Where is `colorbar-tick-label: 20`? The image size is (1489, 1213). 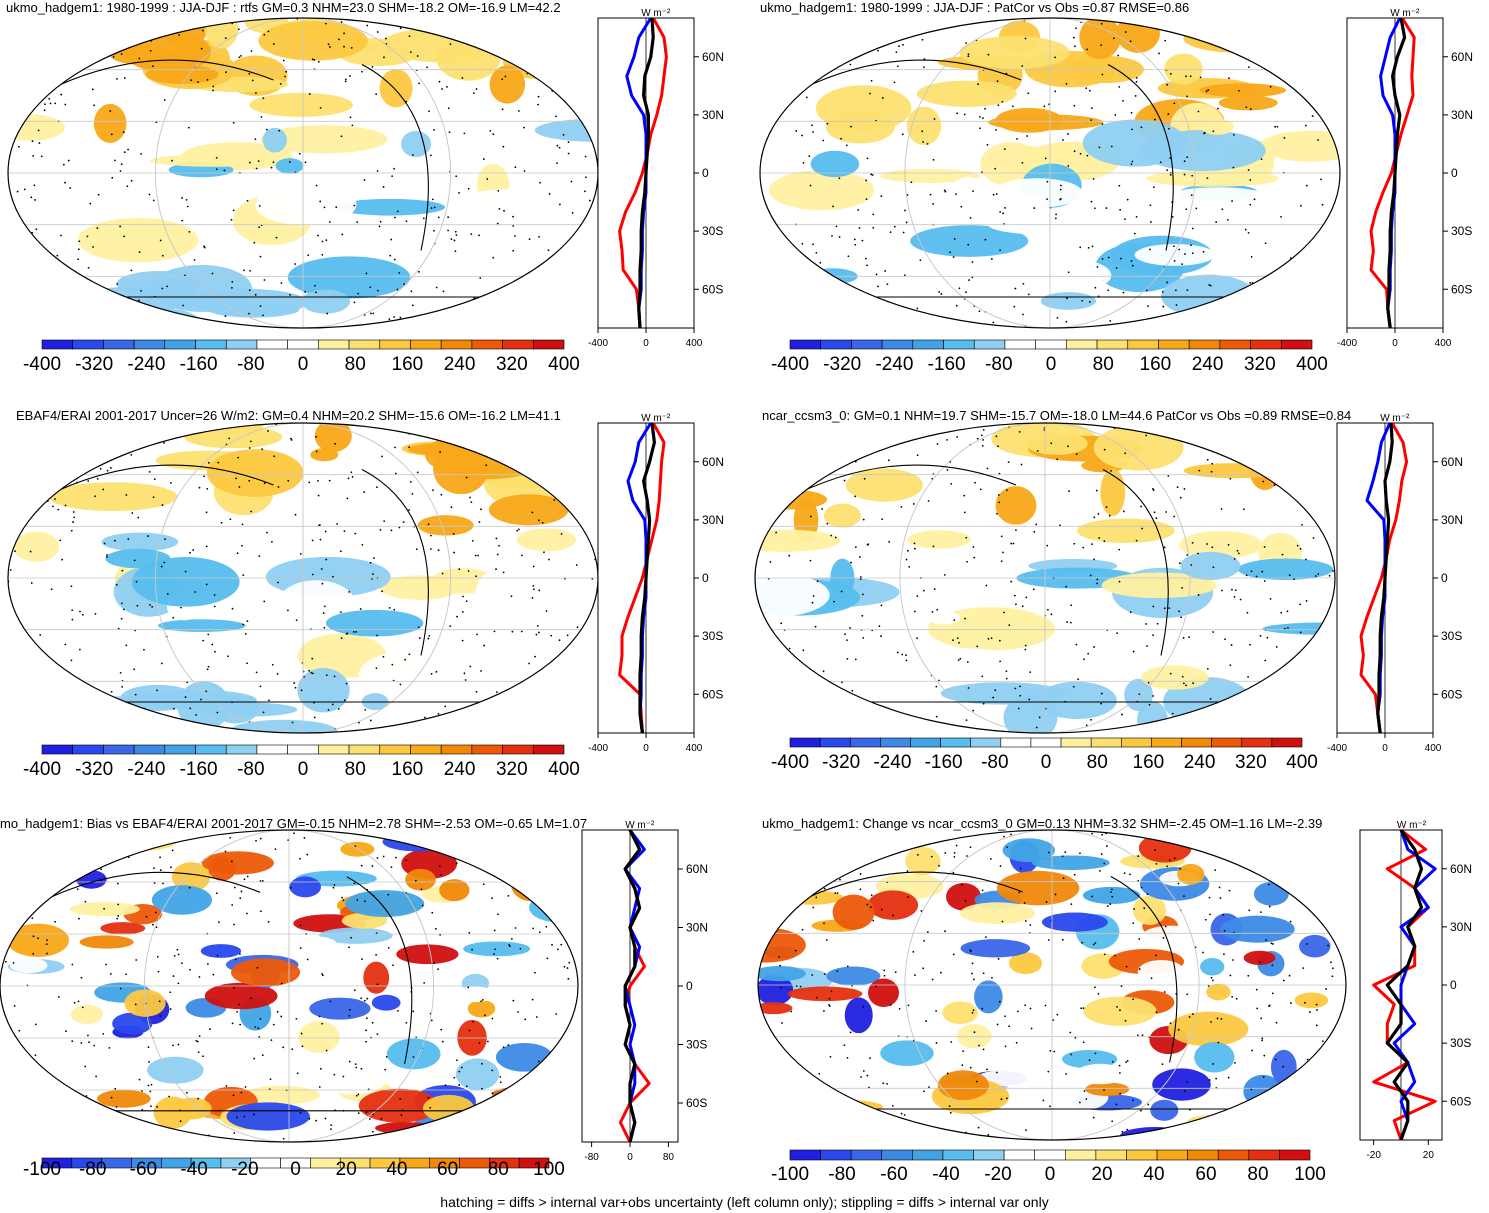 colorbar-tick-label: 20 is located at coordinates (1101, 1174).